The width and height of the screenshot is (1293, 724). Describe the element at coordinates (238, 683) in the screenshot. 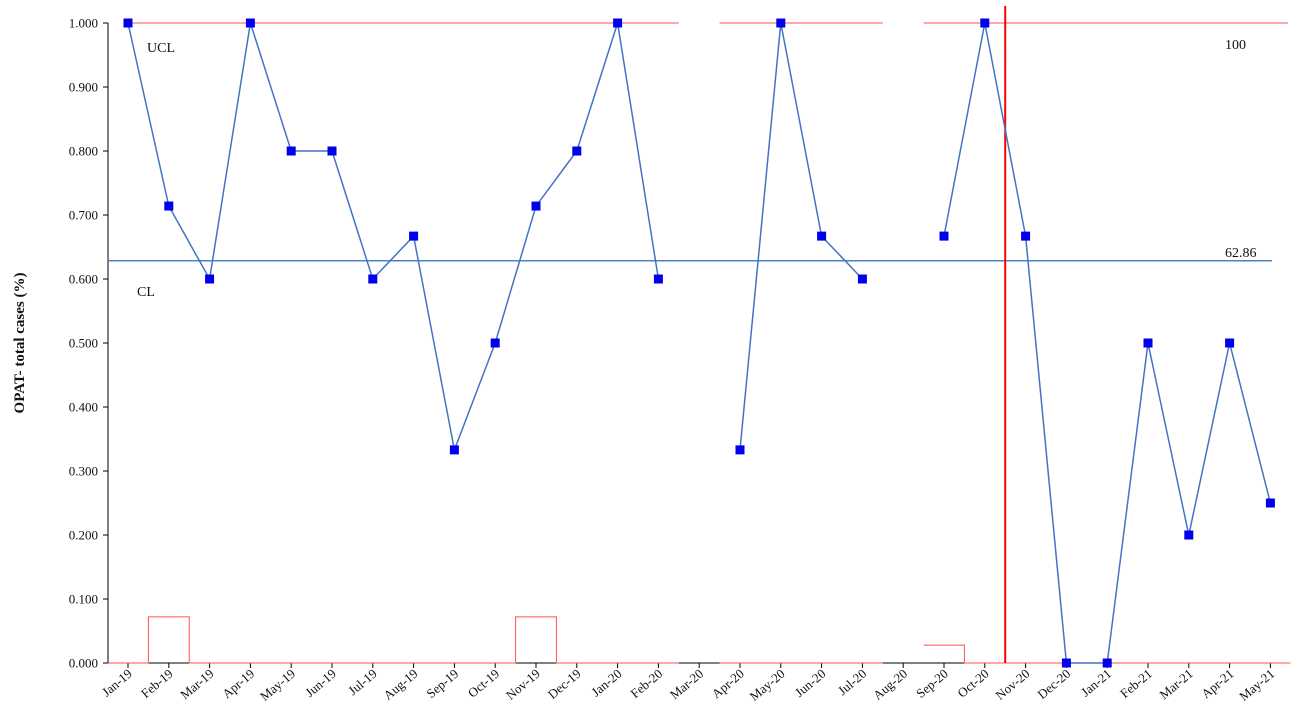

I see `x-tick-label: Apr-19` at that location.